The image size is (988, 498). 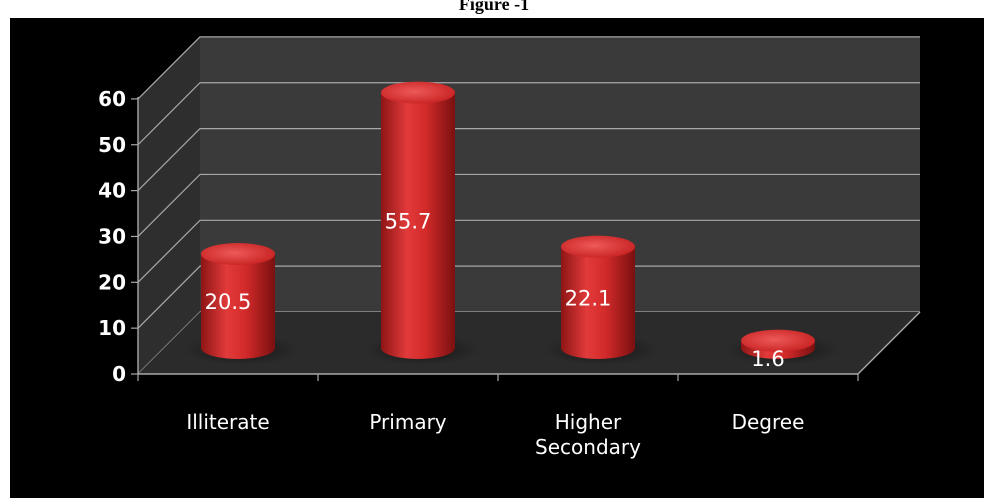 I want to click on x-tick-label: Degree, so click(x=768, y=422).